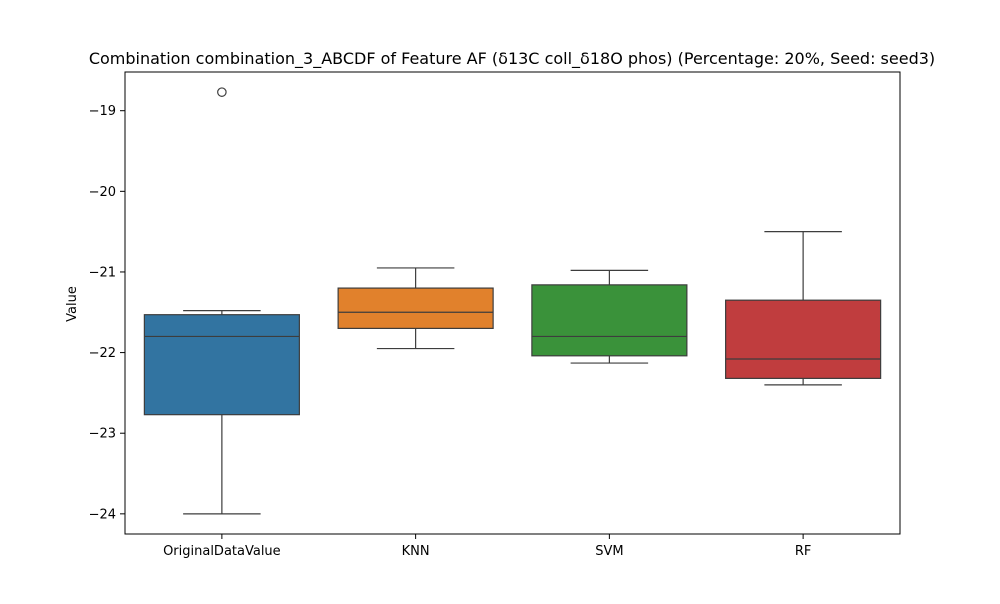  What do you see at coordinates (609, 320) in the screenshot?
I see `box-svm` at bounding box center [609, 320].